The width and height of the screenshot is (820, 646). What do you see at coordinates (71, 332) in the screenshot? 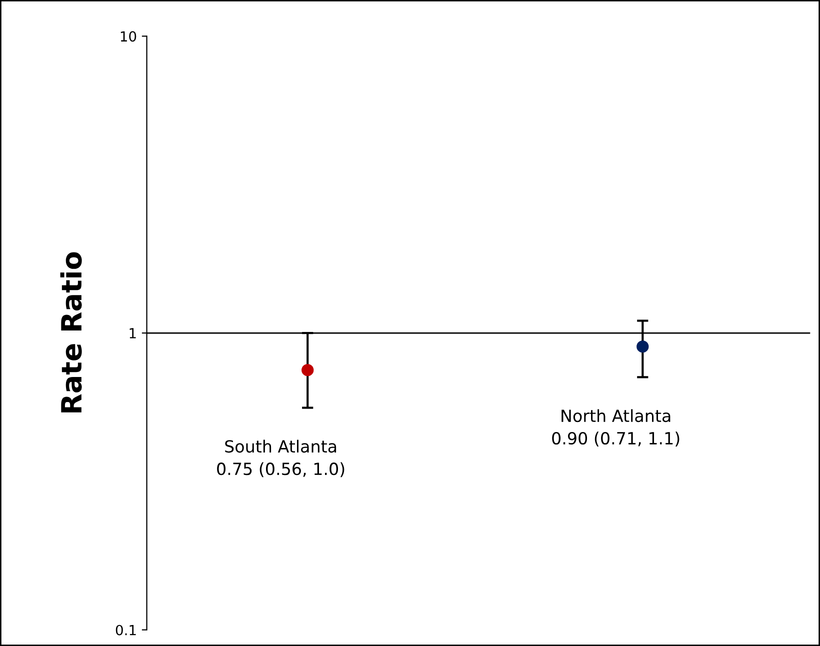
I see `y-axis-title: Rate Ratio` at bounding box center [71, 332].